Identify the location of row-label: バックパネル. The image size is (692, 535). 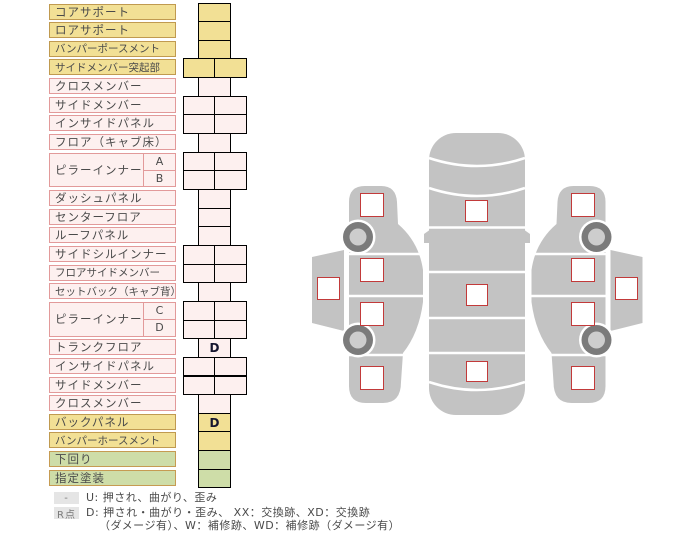
(112, 421).